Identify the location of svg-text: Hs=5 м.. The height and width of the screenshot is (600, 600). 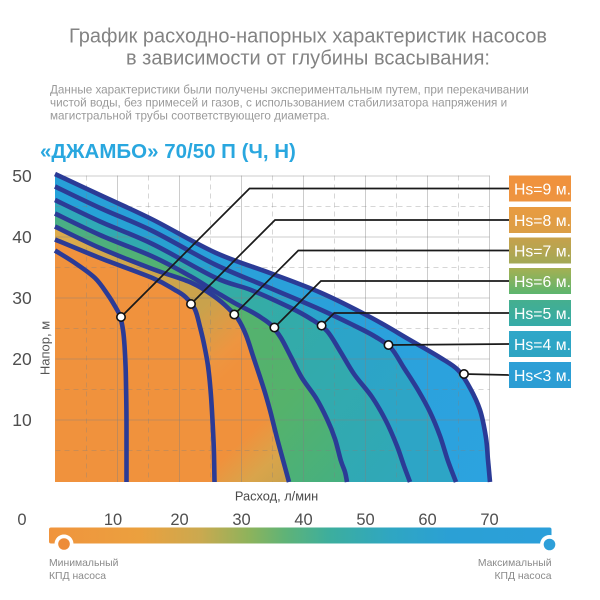
(542, 314).